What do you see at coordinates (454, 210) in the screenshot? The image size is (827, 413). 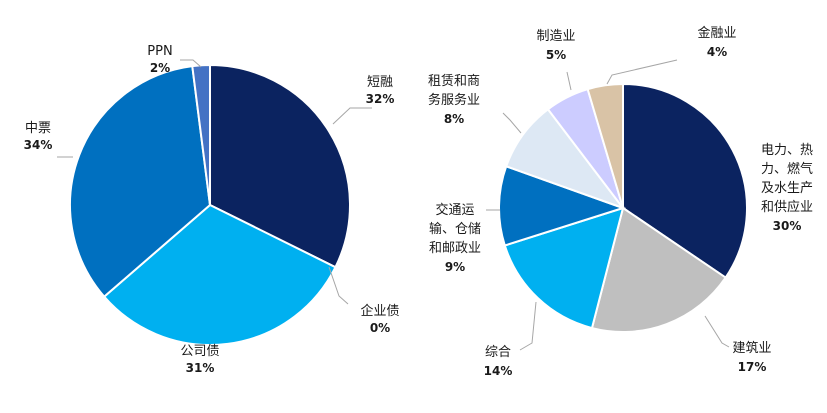 I see `slice-label: 交通运` at bounding box center [454, 210].